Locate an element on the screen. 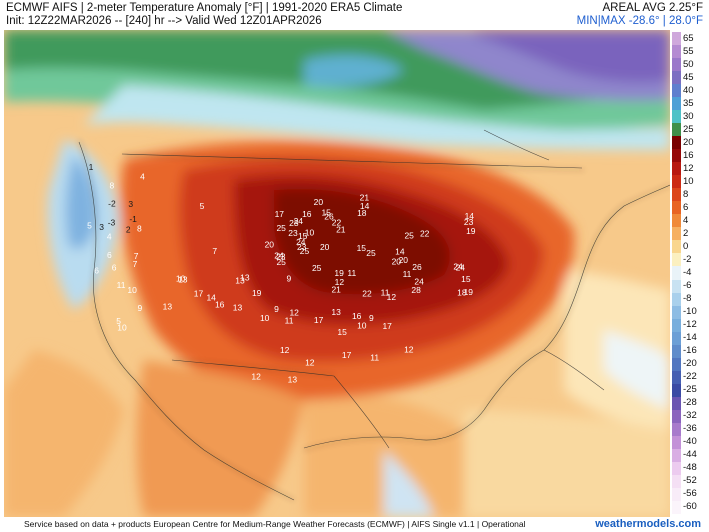 The image size is (709, 532). legend-entry: 45 is located at coordinates (690, 78).